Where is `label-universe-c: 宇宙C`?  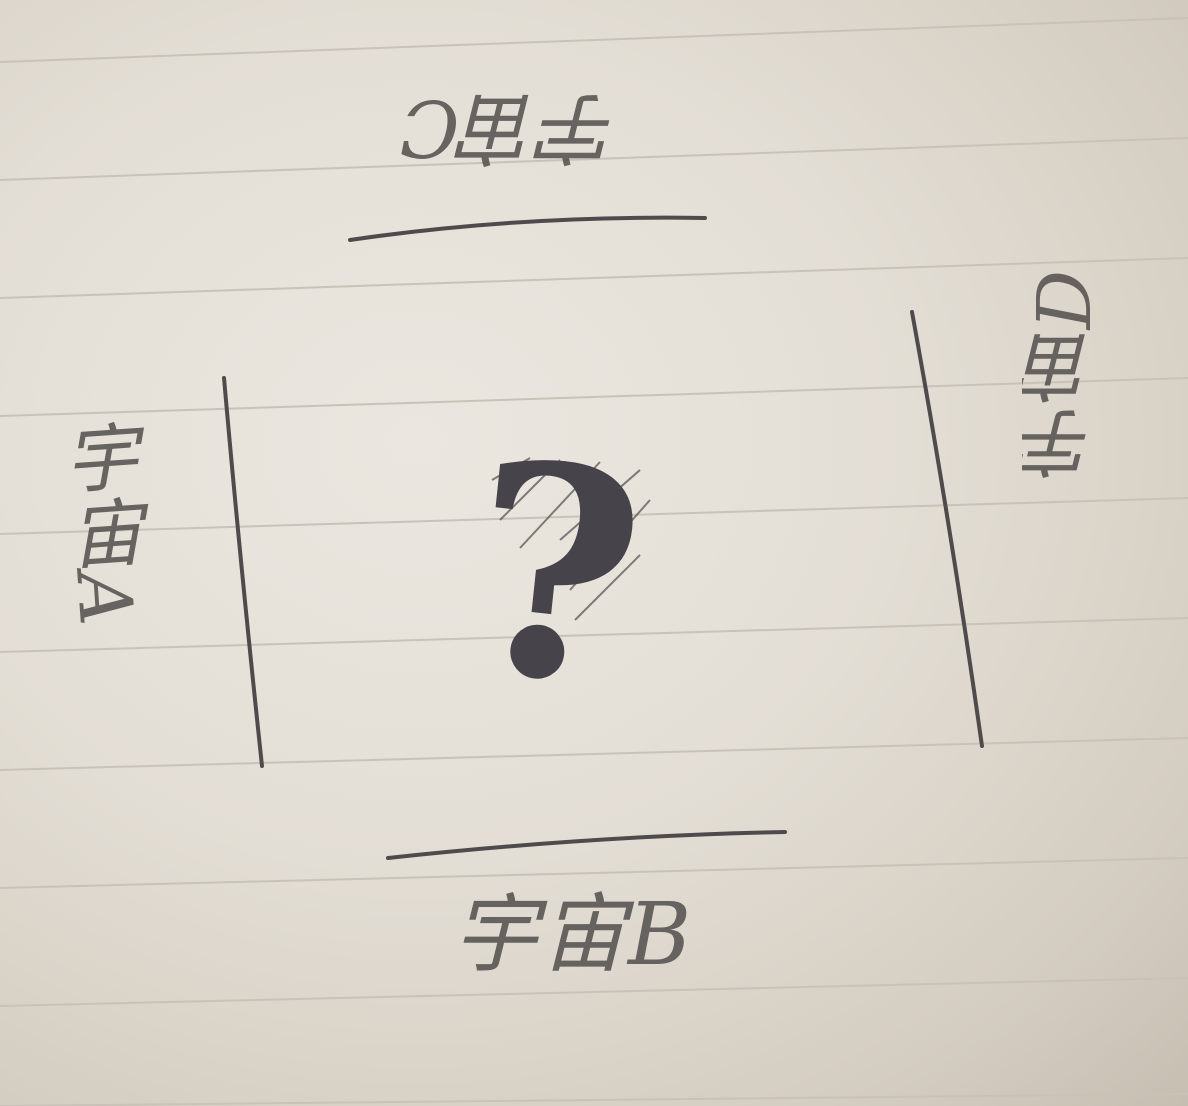
label-universe-c: 宇宙C is located at coordinates (509, 127).